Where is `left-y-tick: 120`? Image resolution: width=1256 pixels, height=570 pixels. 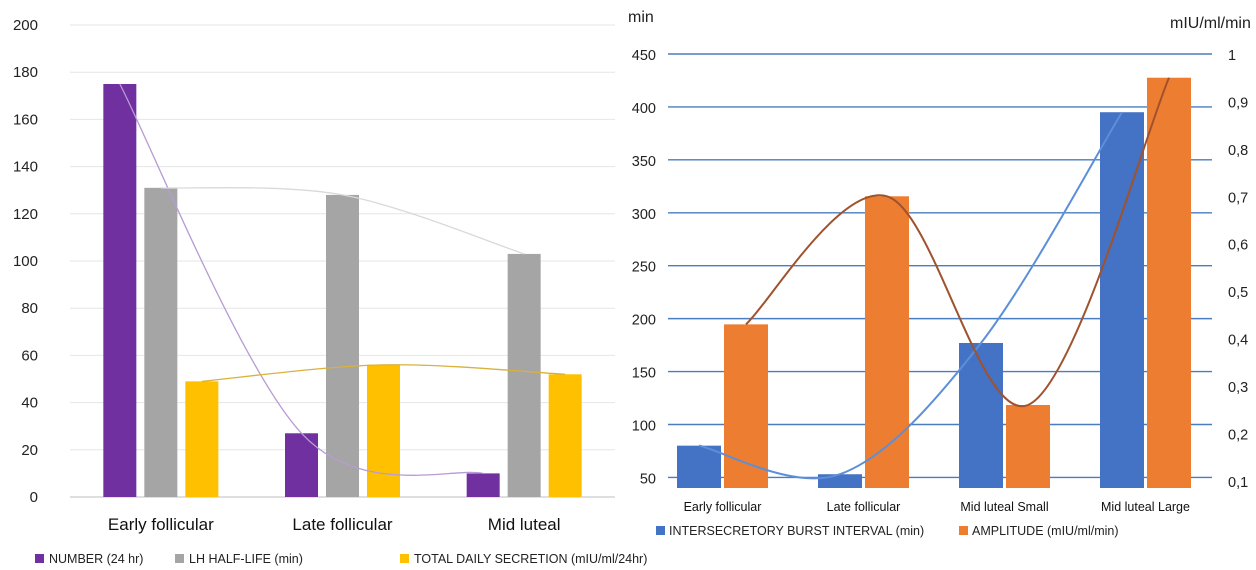
left-y-tick: 120 is located at coordinates (25, 214).